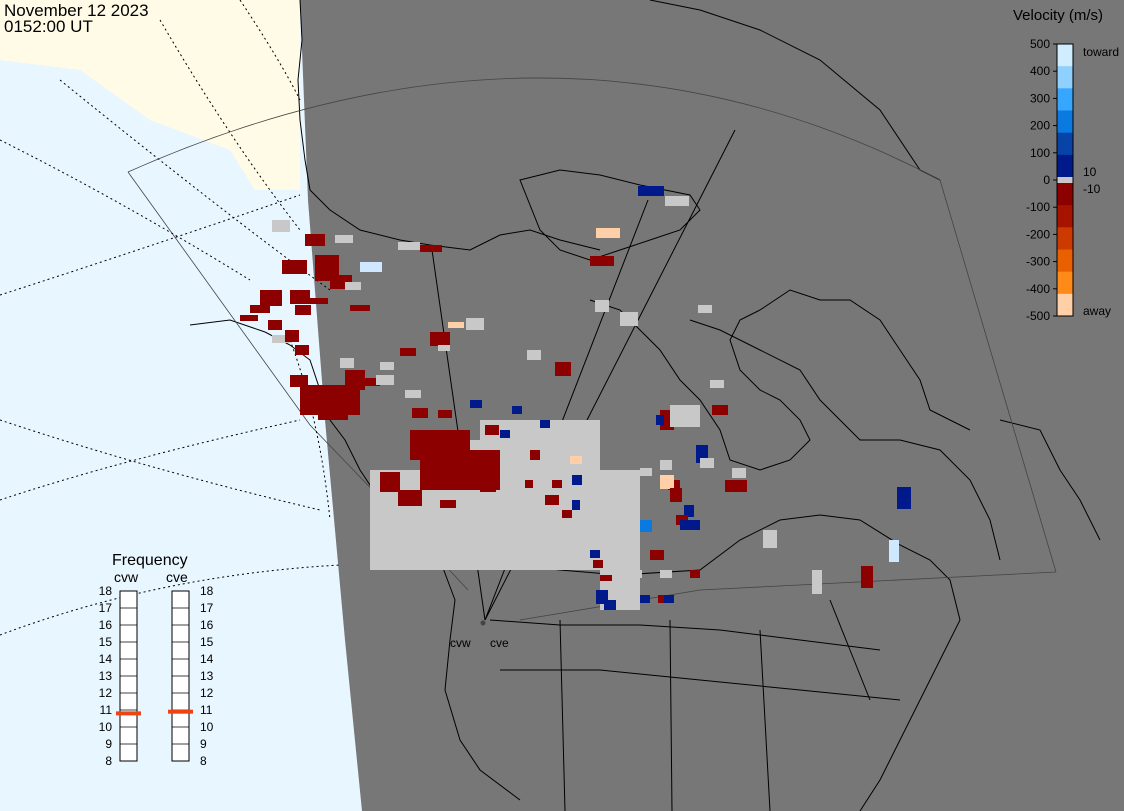 This screenshot has height=811, width=1124. Describe the element at coordinates (76, 10) in the screenshot. I see `header-date: November 12 2023` at that location.